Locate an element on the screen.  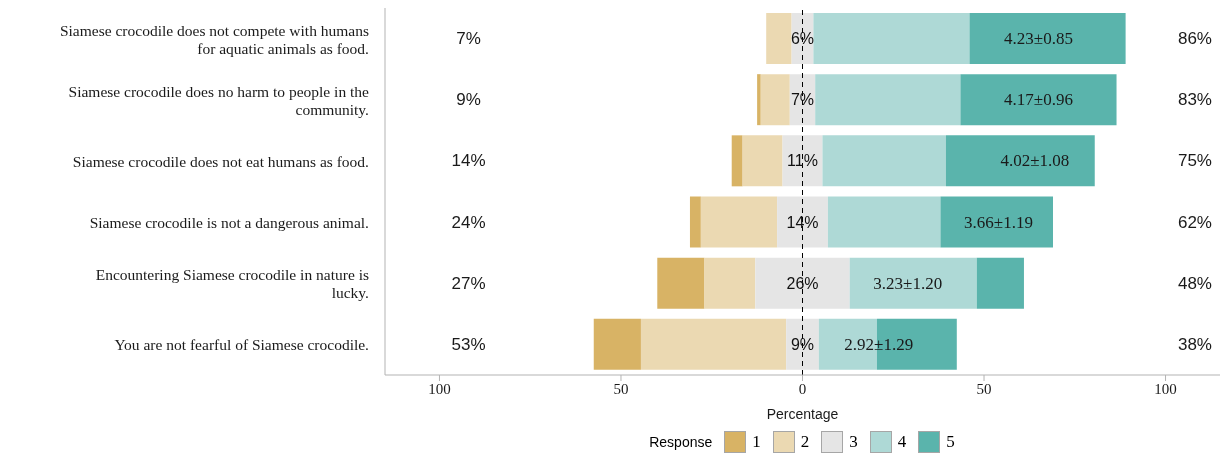
data-label: 7% is located at coordinates (802, 100).